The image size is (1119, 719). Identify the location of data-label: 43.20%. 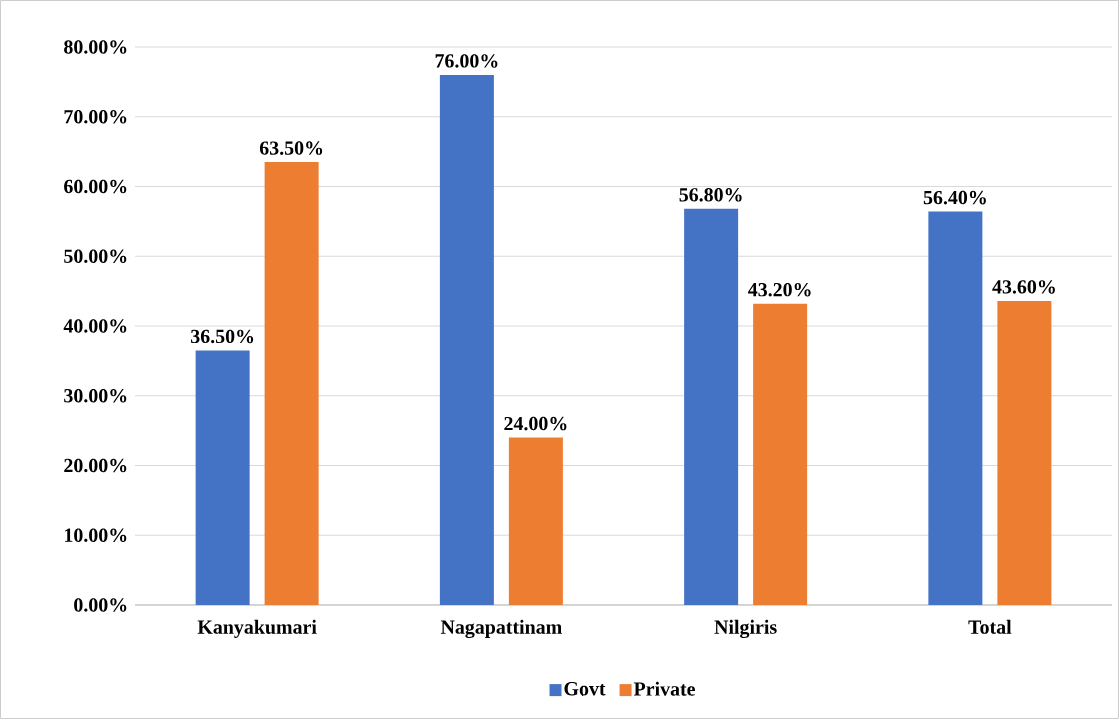
(779, 289).